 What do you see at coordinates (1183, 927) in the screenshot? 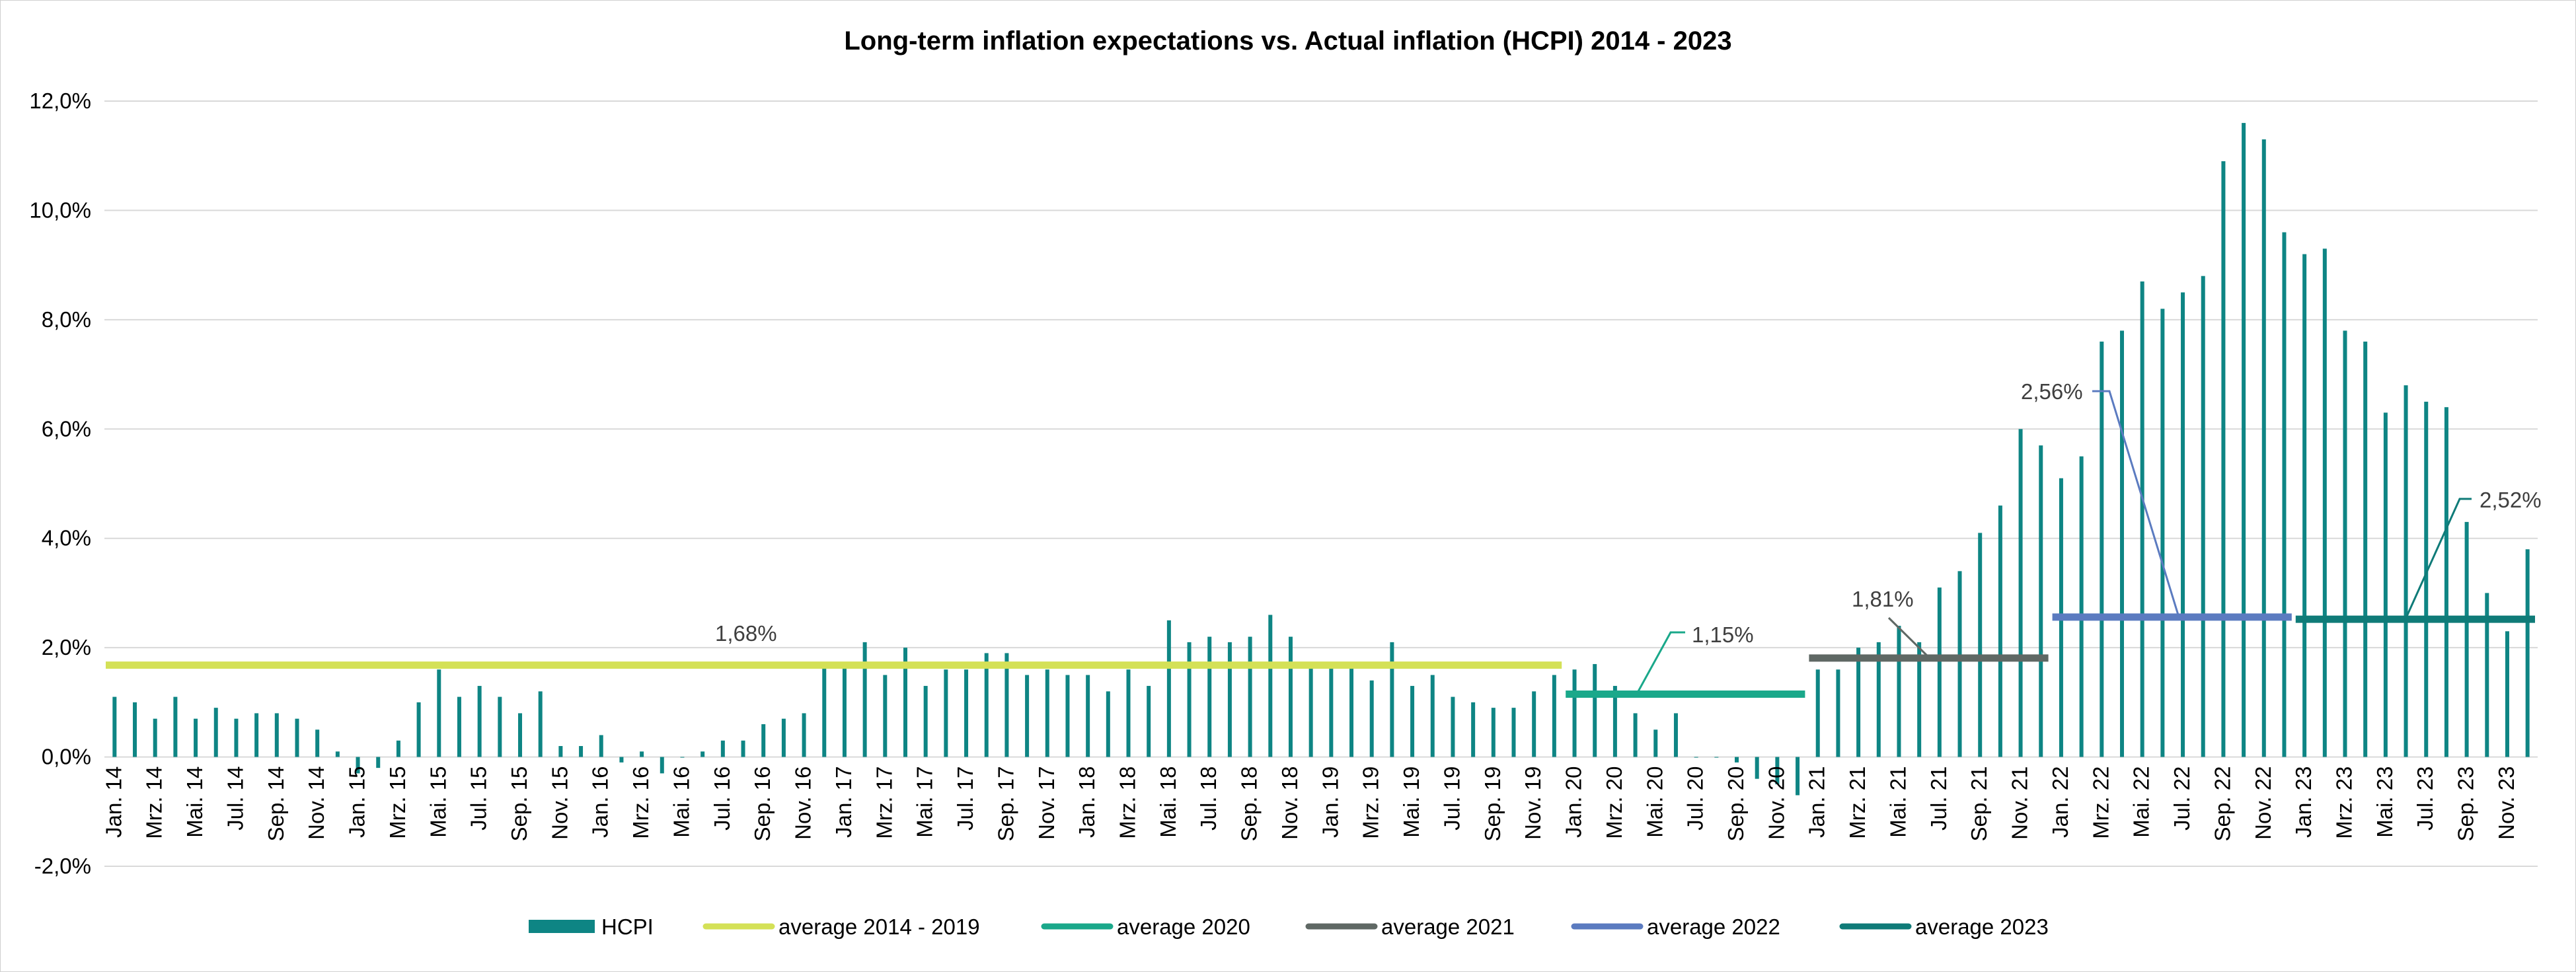
I see `legend-label: average 2020` at bounding box center [1183, 927].